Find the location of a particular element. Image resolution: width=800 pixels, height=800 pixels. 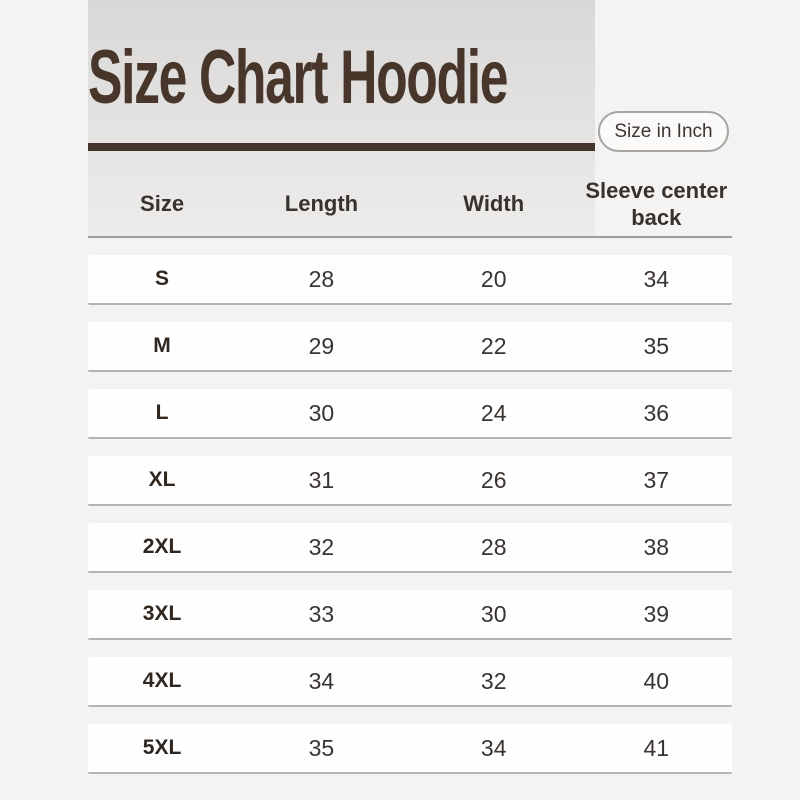

table-row: 3XL 33 30 39 is located at coordinates (410, 615).